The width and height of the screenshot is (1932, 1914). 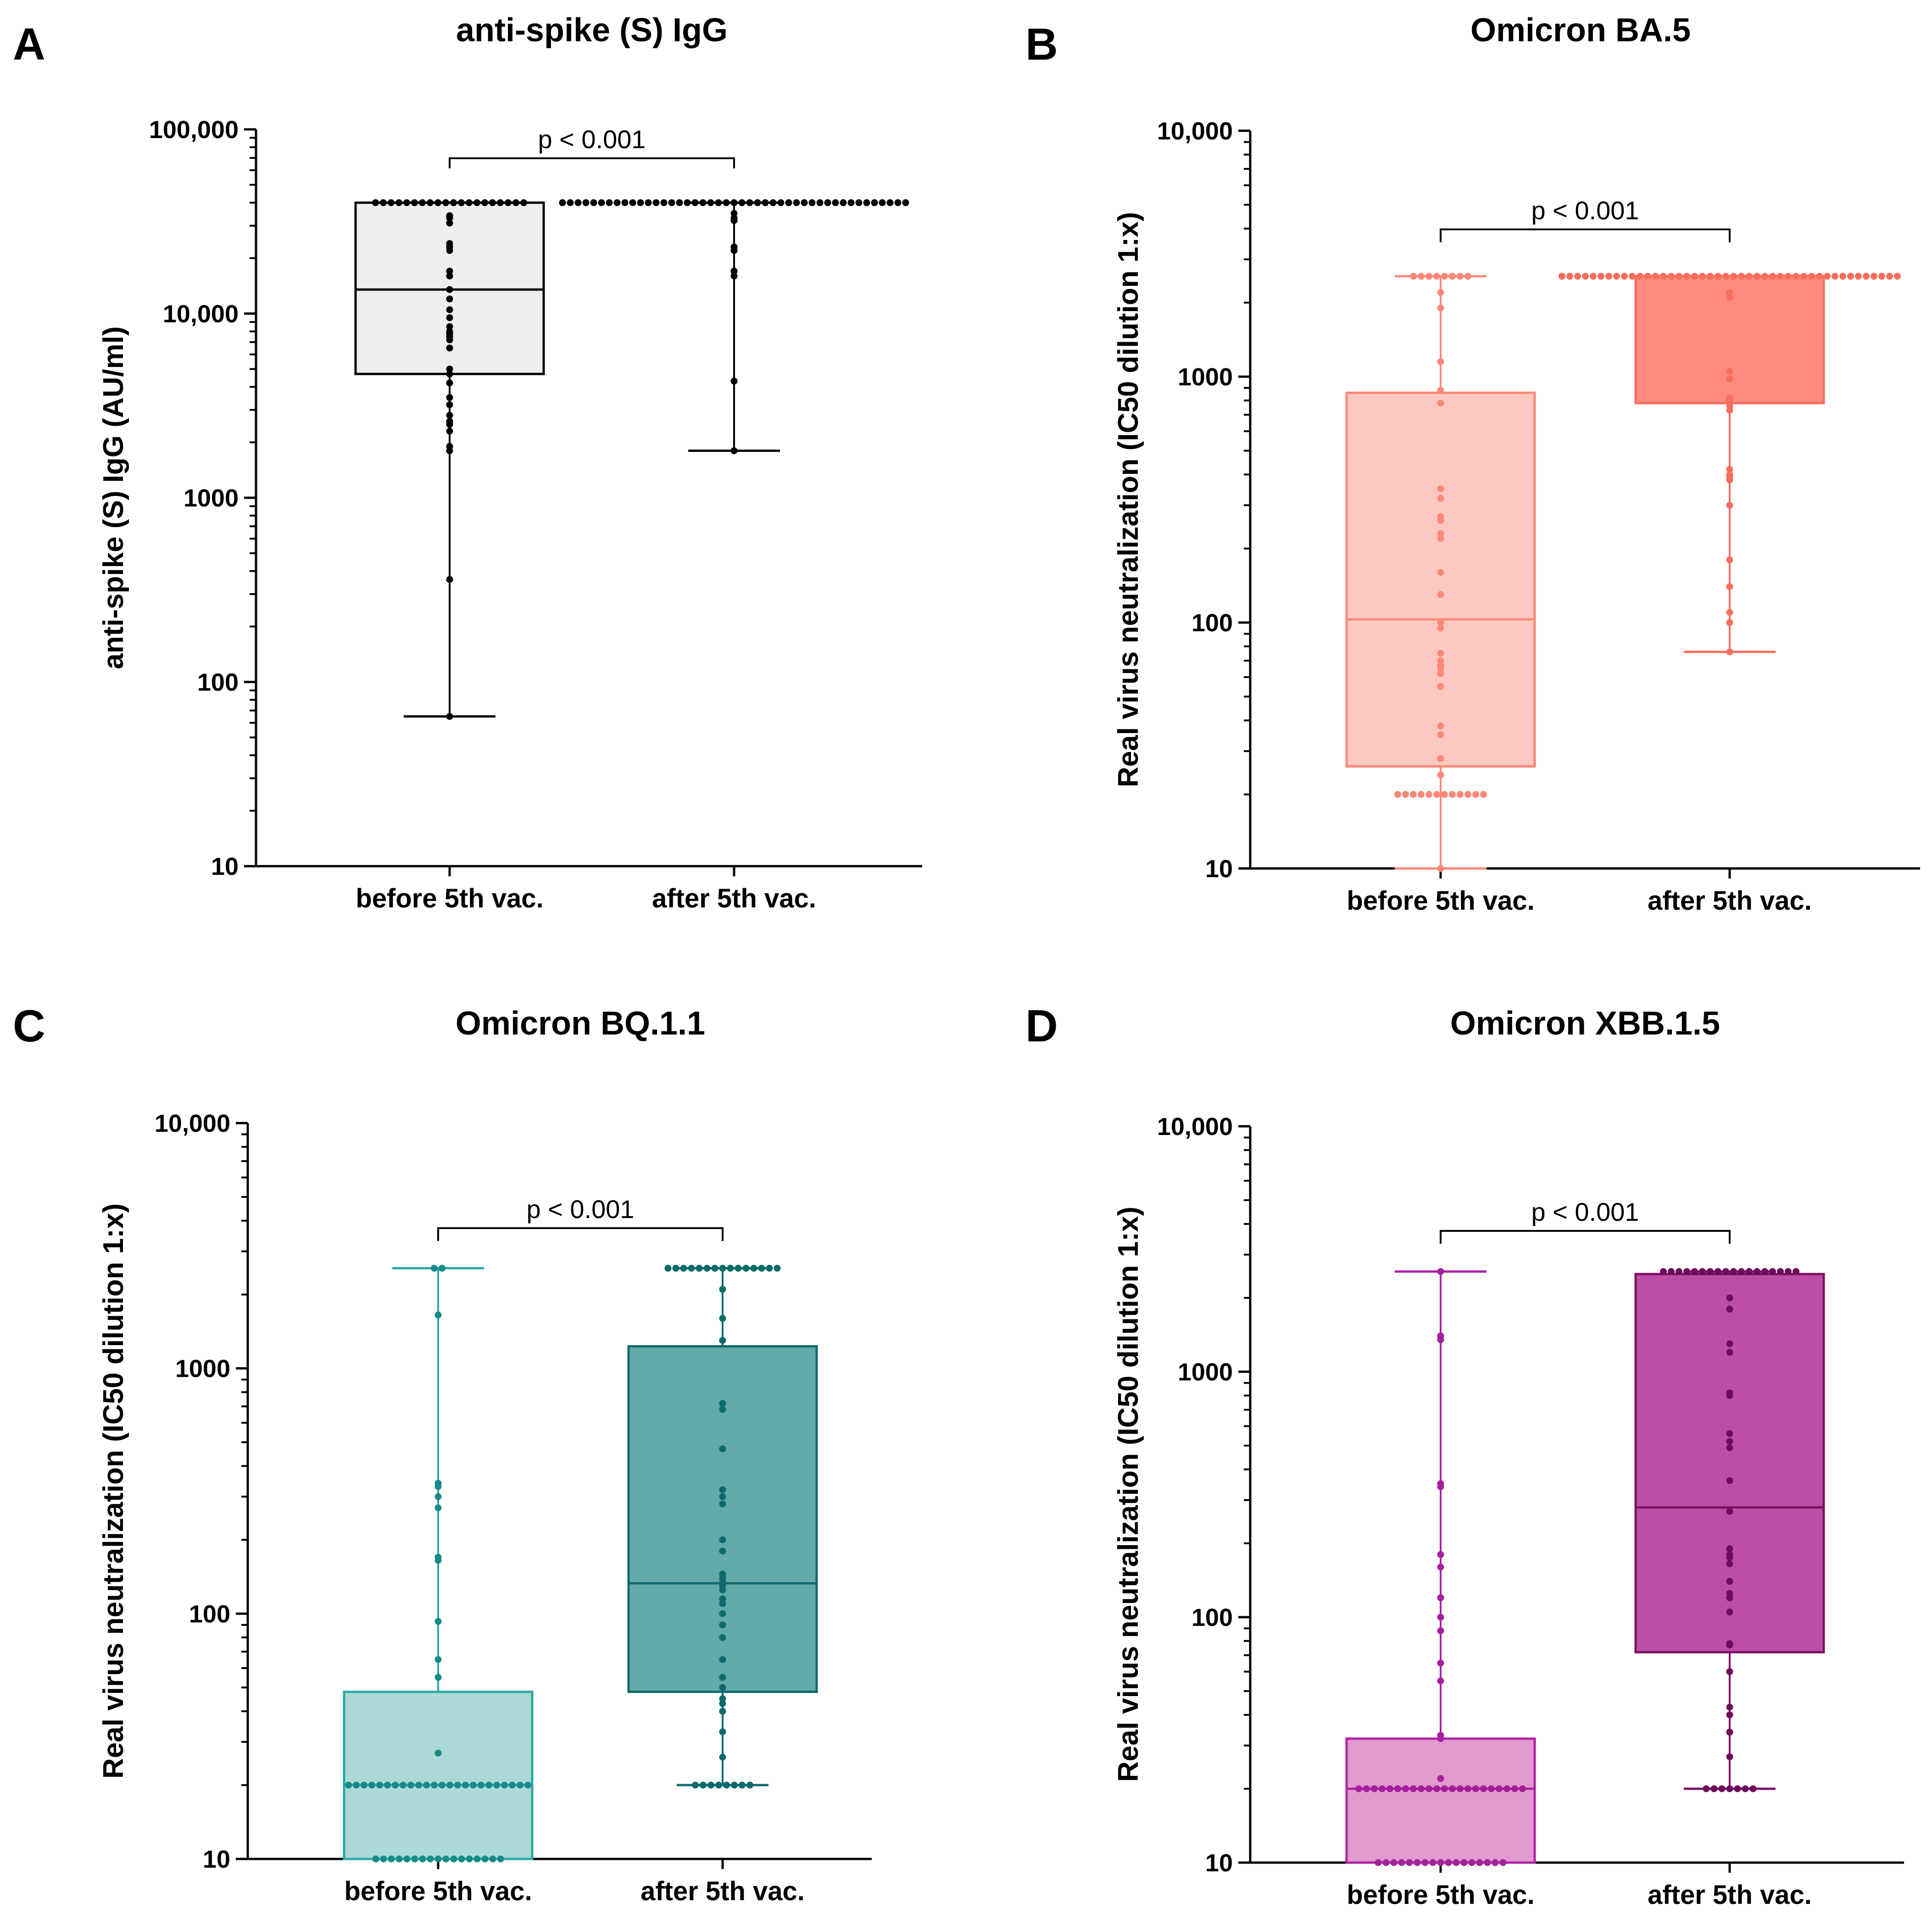 I want to click on chart-title: Omicron BA.5, so click(x=1580, y=30).